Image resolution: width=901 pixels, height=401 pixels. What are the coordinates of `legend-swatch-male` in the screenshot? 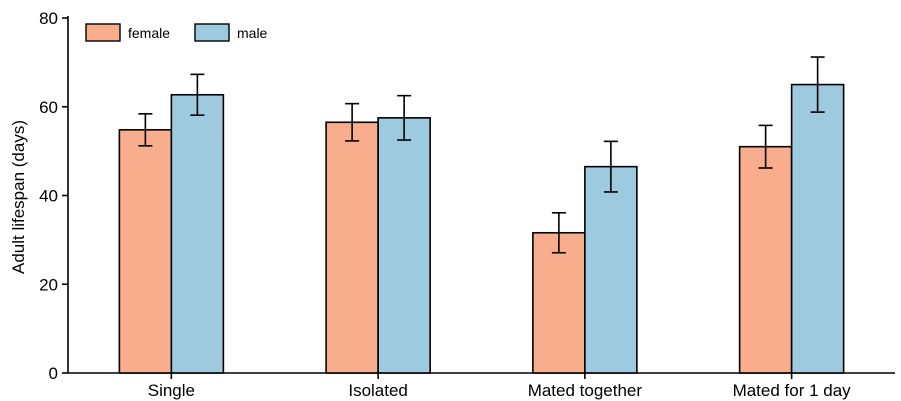 It's located at (212, 32).